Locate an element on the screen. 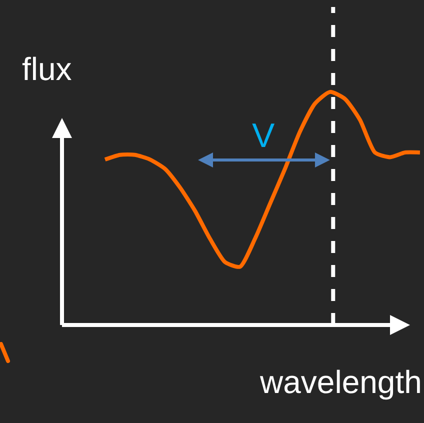 The width and height of the screenshot is (424, 423). x-axis-title: wavelength is located at coordinates (340, 382).